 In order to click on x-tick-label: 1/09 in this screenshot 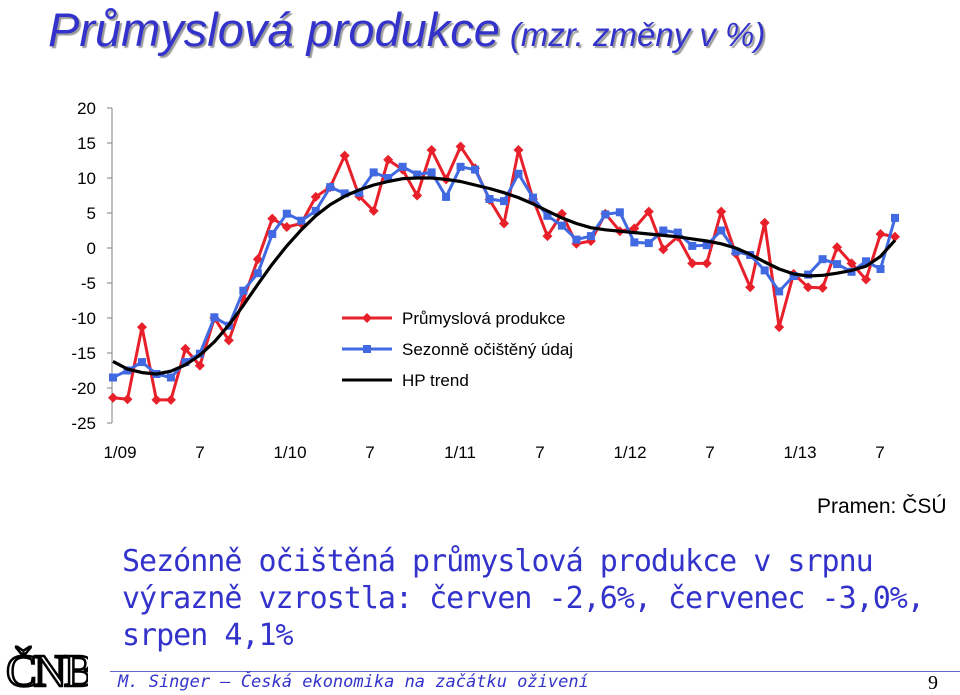, I will do `click(119, 452)`.